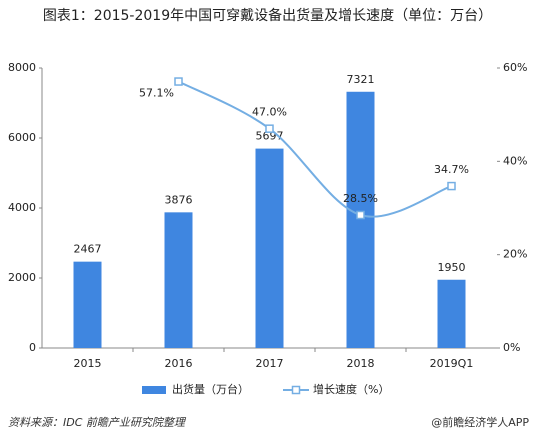 The image size is (535, 440). I want to click on growth-value-label: 34.7%, so click(451, 169).